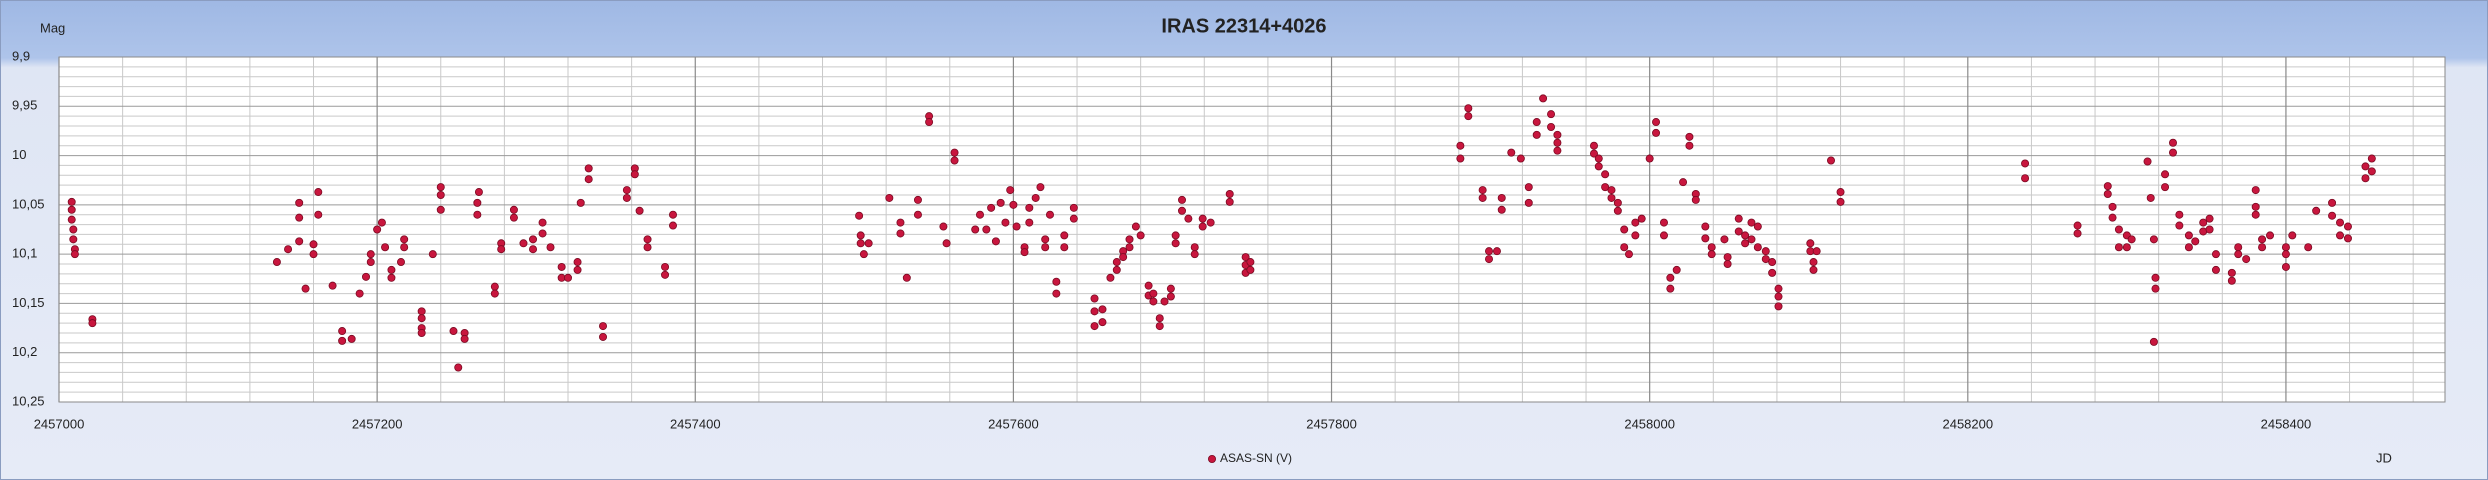 The image size is (2488, 480). Describe the element at coordinates (1967, 423) in the screenshot. I see `x-tick-label: 2458200` at that location.